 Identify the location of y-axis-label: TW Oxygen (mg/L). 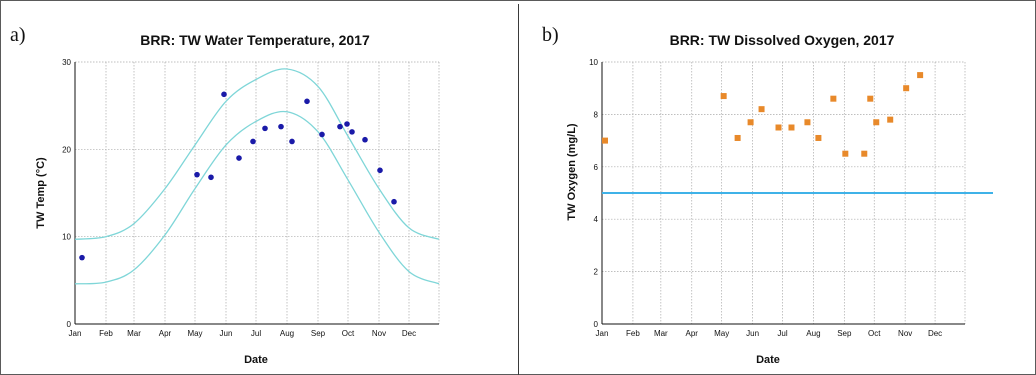
(572, 172).